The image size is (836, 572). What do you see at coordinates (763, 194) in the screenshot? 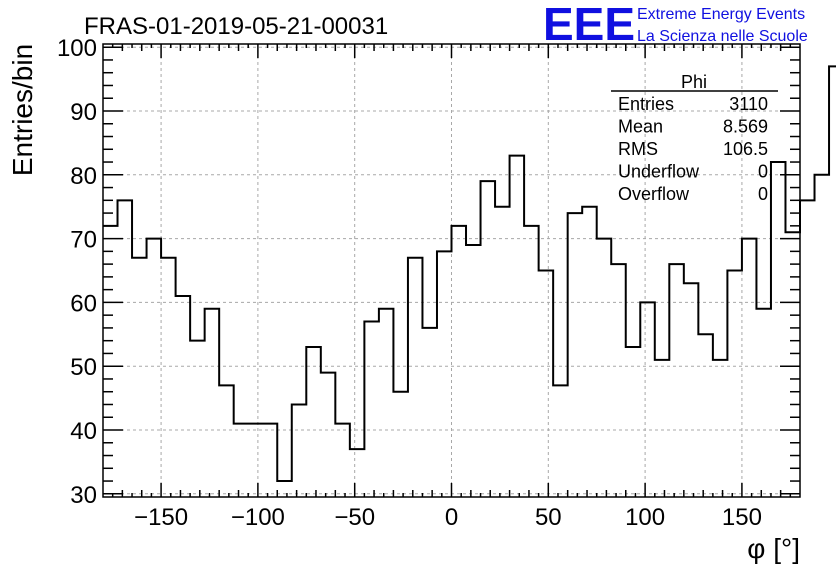
I see `stats-value-overflow: 0` at bounding box center [763, 194].